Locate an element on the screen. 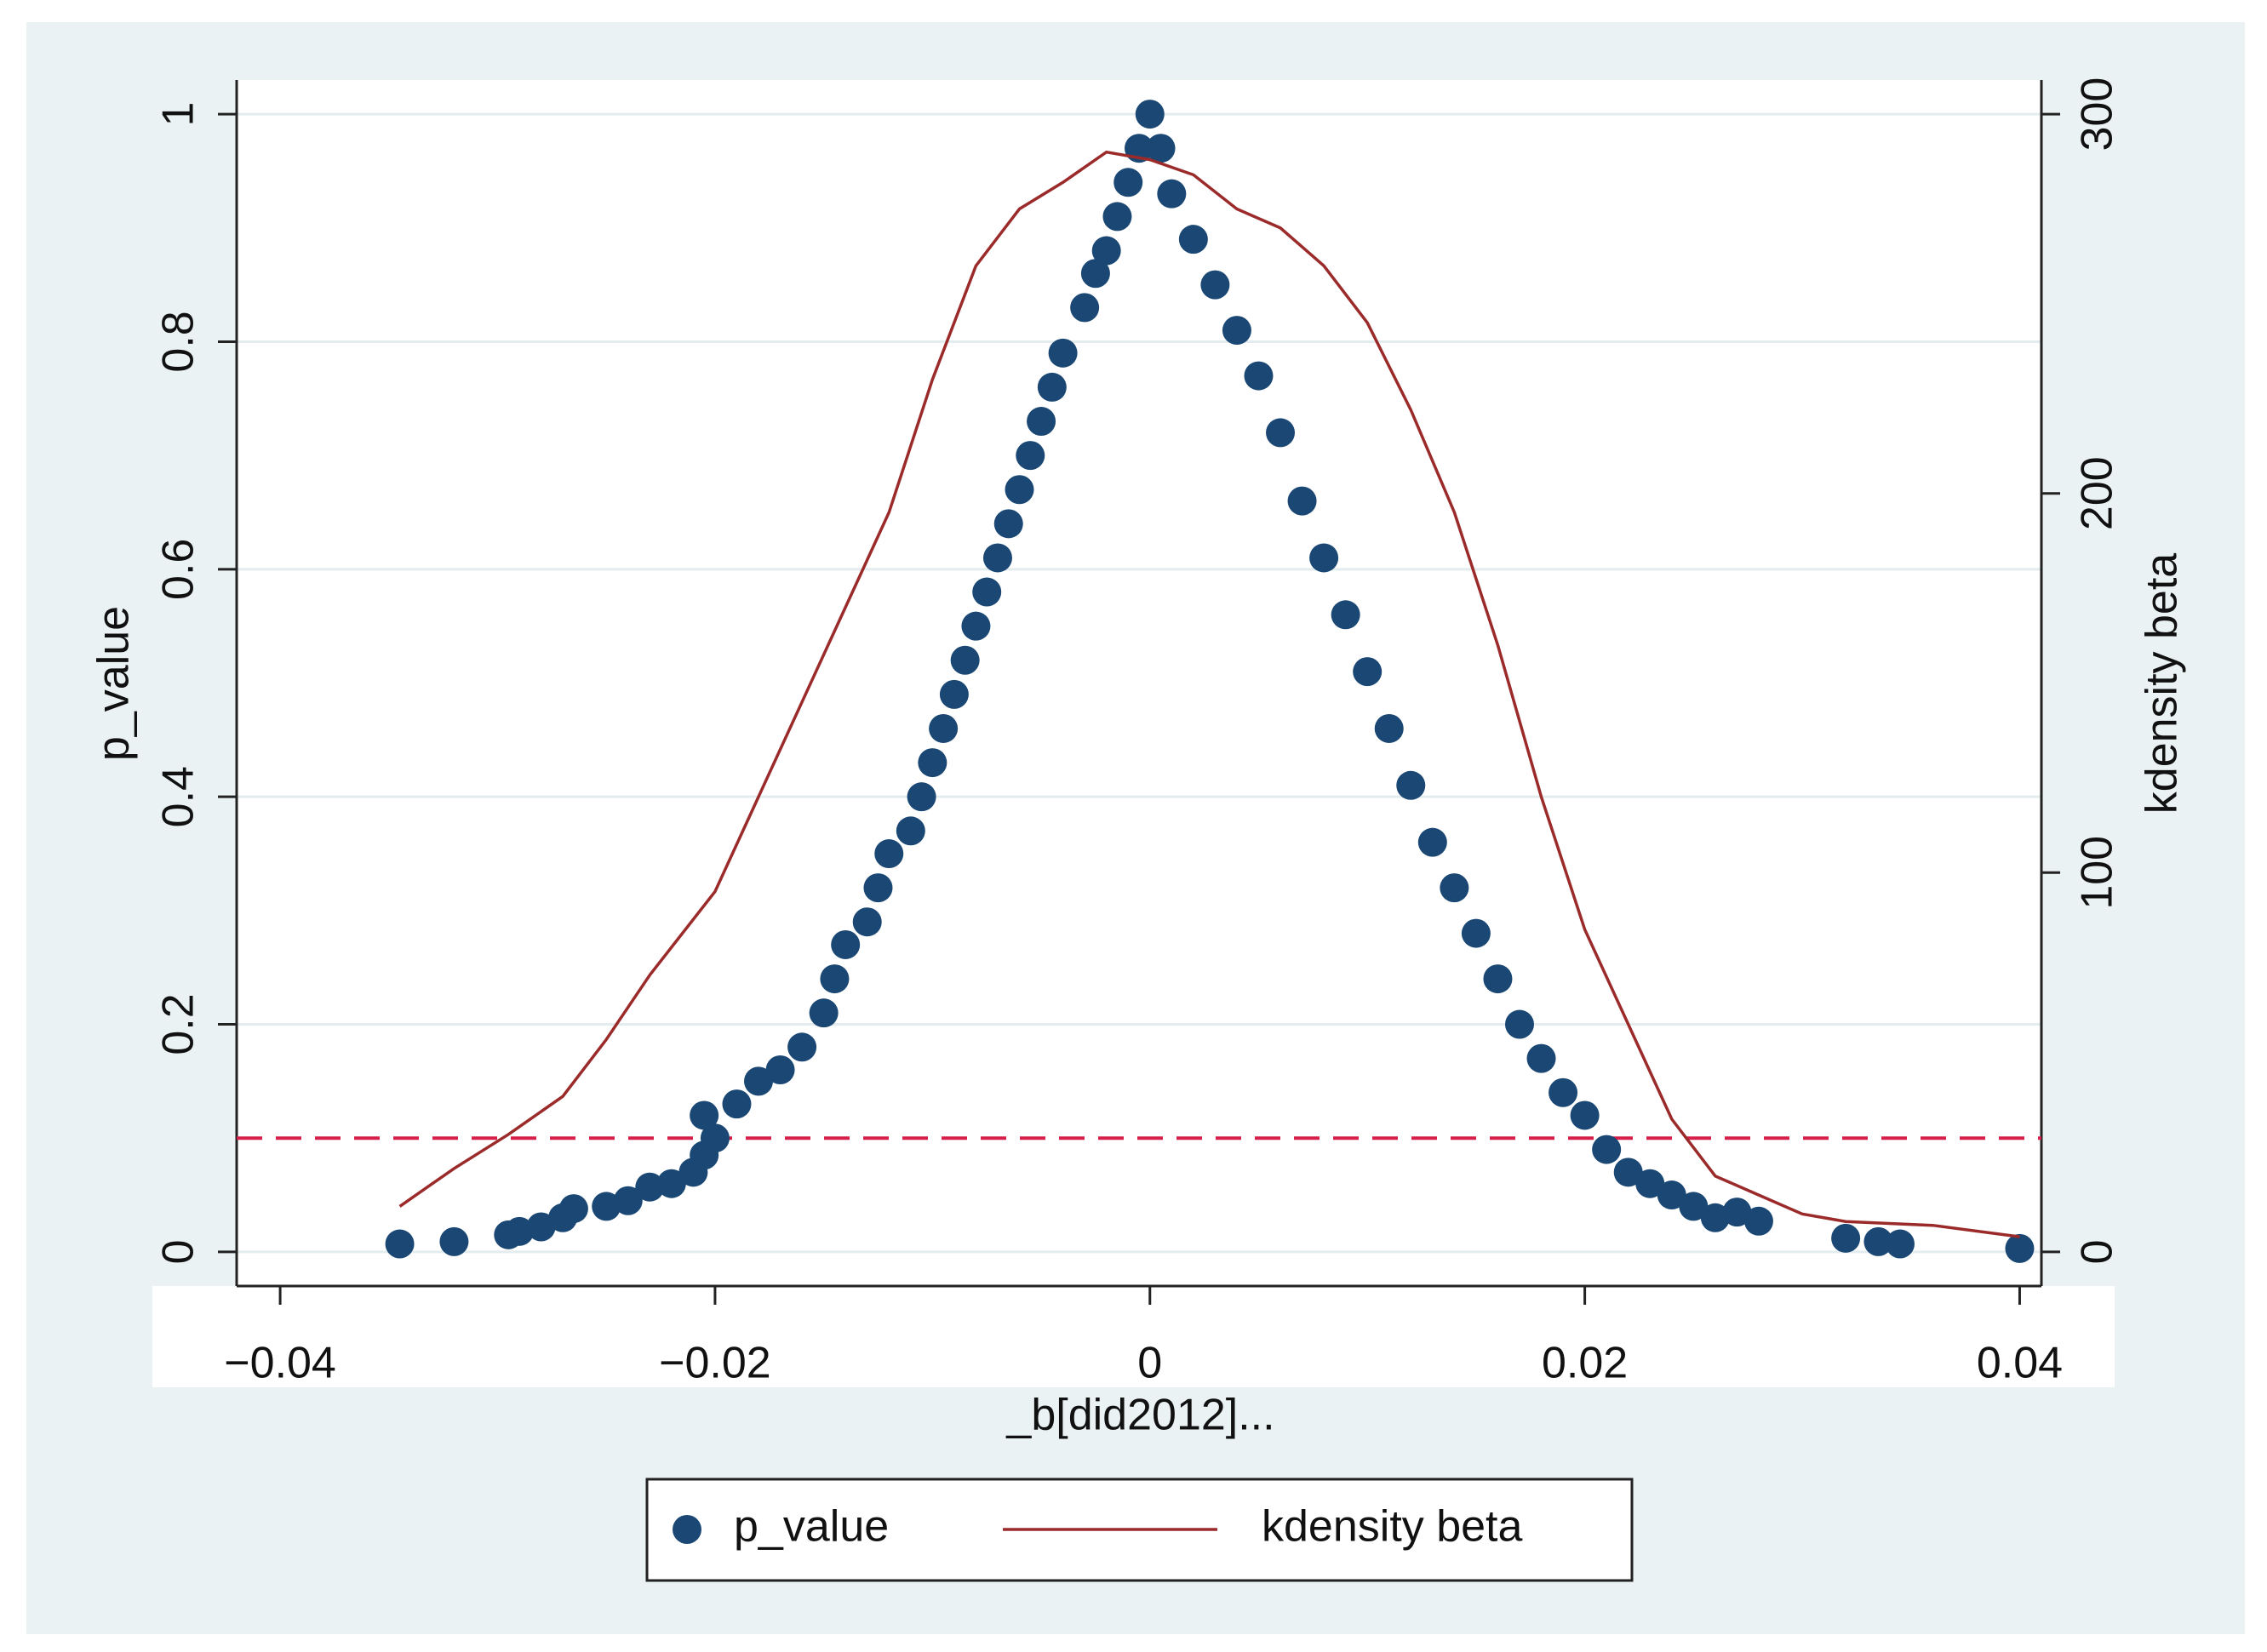 This screenshot has width=2267, height=1652. x-tick-label: 0 is located at coordinates (1149, 1364).